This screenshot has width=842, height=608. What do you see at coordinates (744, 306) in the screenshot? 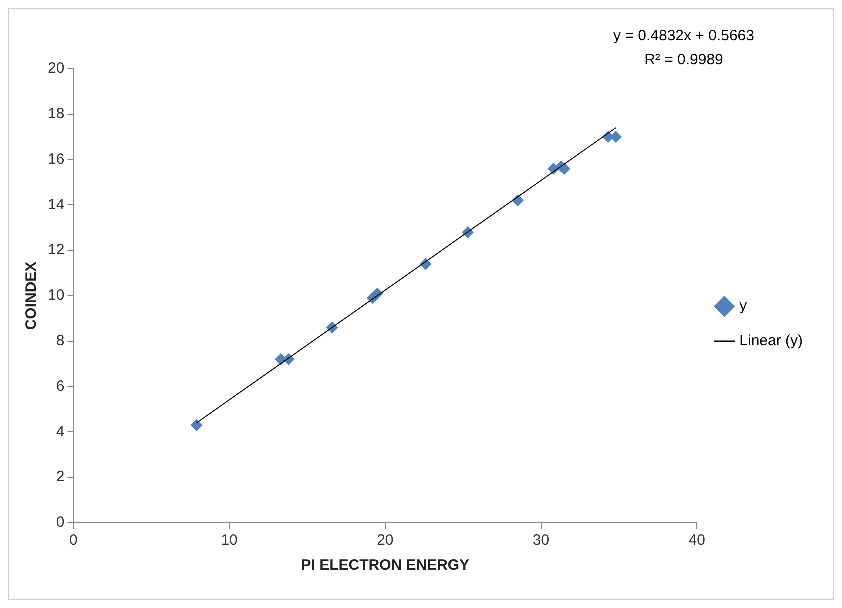
I see `legend-label: y` at bounding box center [744, 306].